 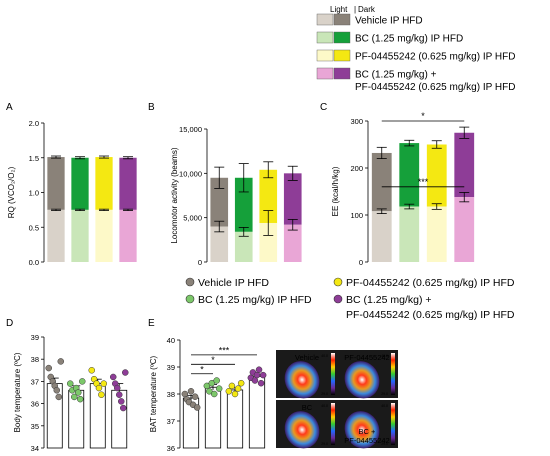 What do you see at coordinates (356, 121) in the screenshot?
I see `y-tick-label: 300` at bounding box center [356, 121].